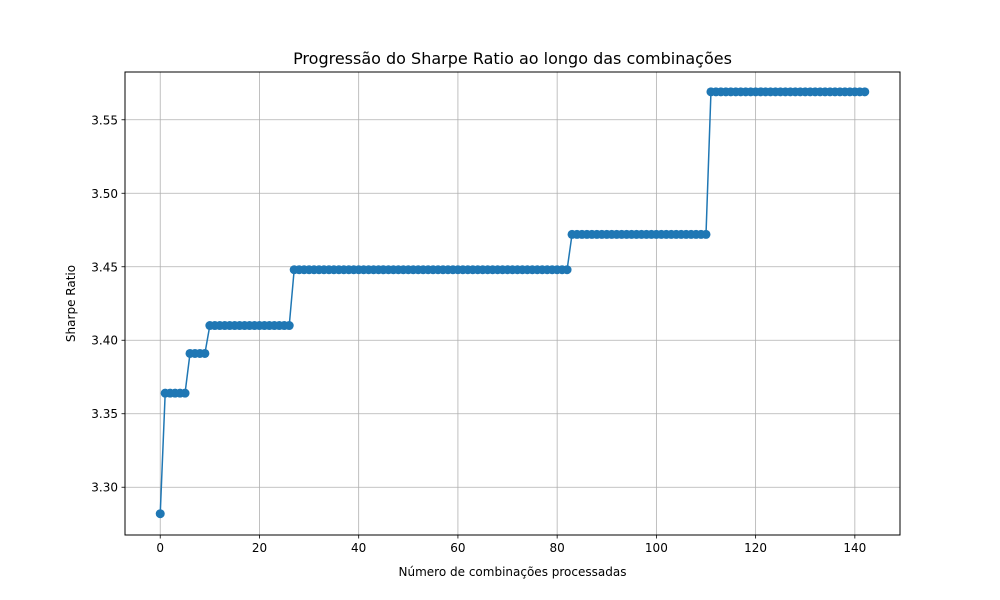  What do you see at coordinates (854, 548) in the screenshot?
I see `x-tick-label: 140` at bounding box center [854, 548].